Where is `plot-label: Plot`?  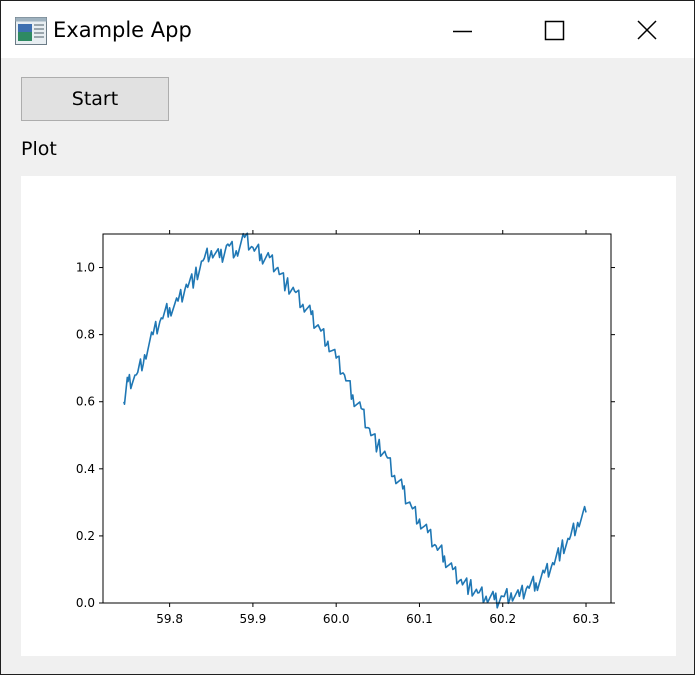
plot-label: Plot is located at coordinates (39, 149).